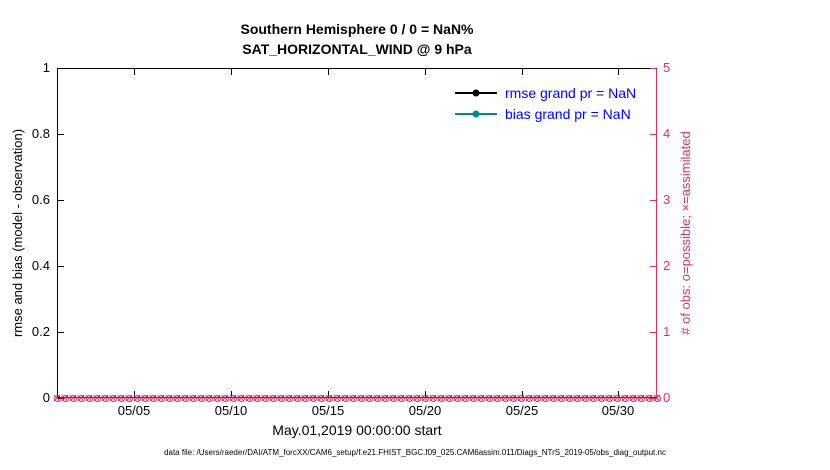  Describe the element at coordinates (134, 410) in the screenshot. I see `x-tick-label: 05/05` at that location.